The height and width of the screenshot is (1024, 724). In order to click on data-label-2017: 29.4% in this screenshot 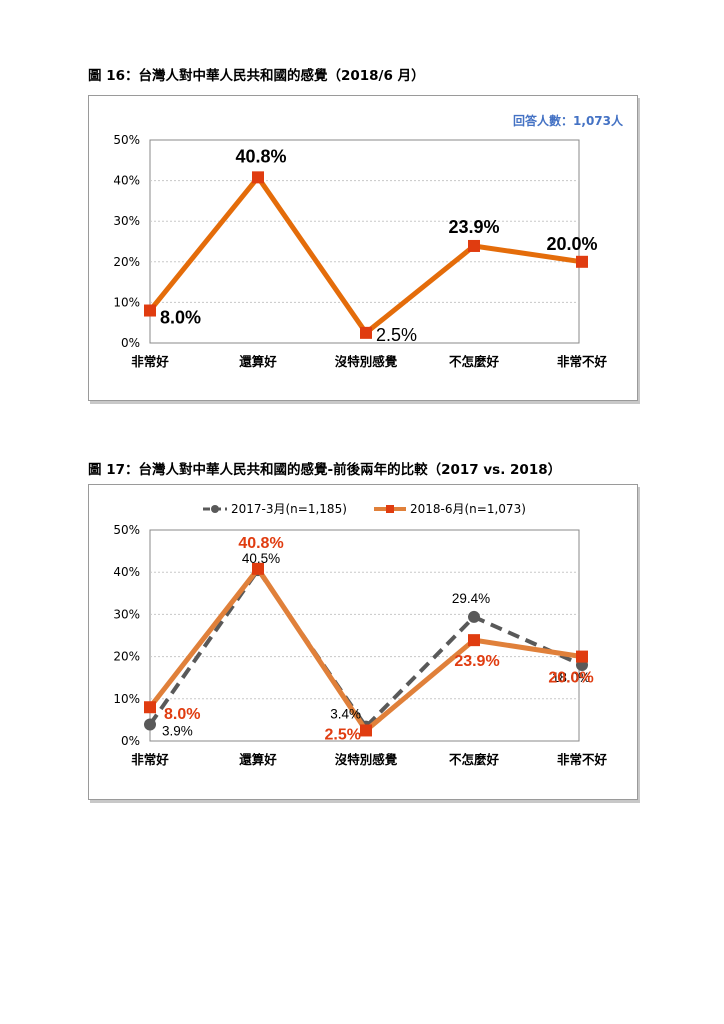, I will do `click(471, 598)`.